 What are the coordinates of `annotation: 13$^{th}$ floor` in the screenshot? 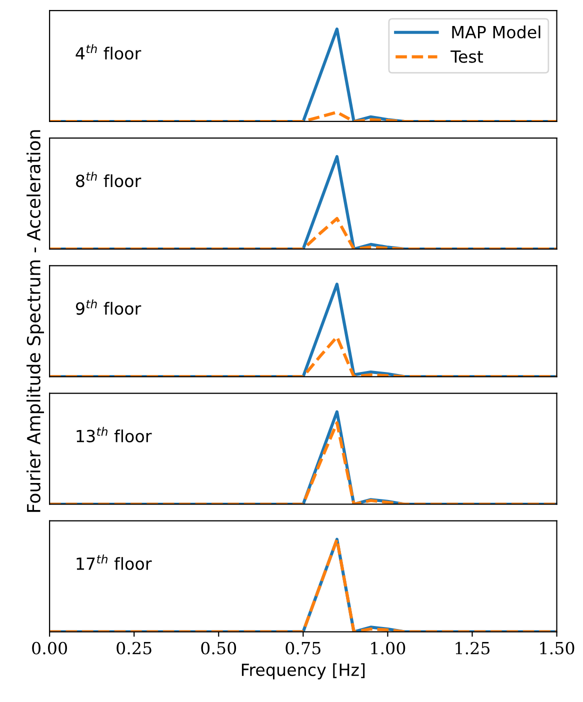 It's located at (114, 434).